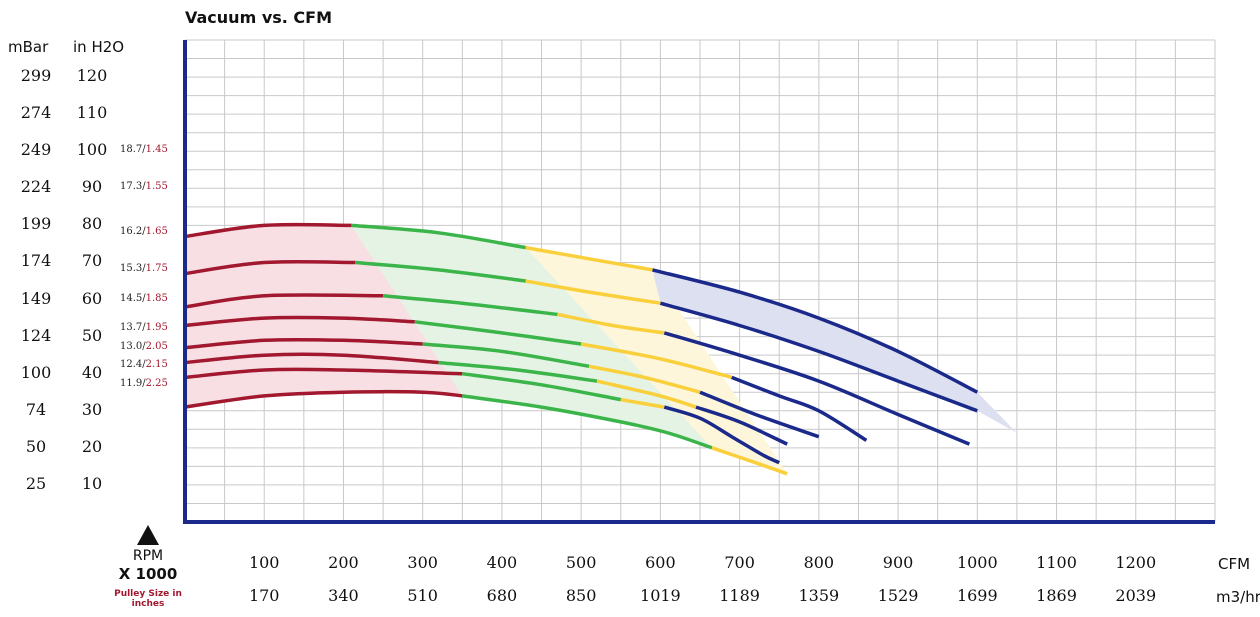  I want to click on x-tick-cfm: 800, so click(819, 562).